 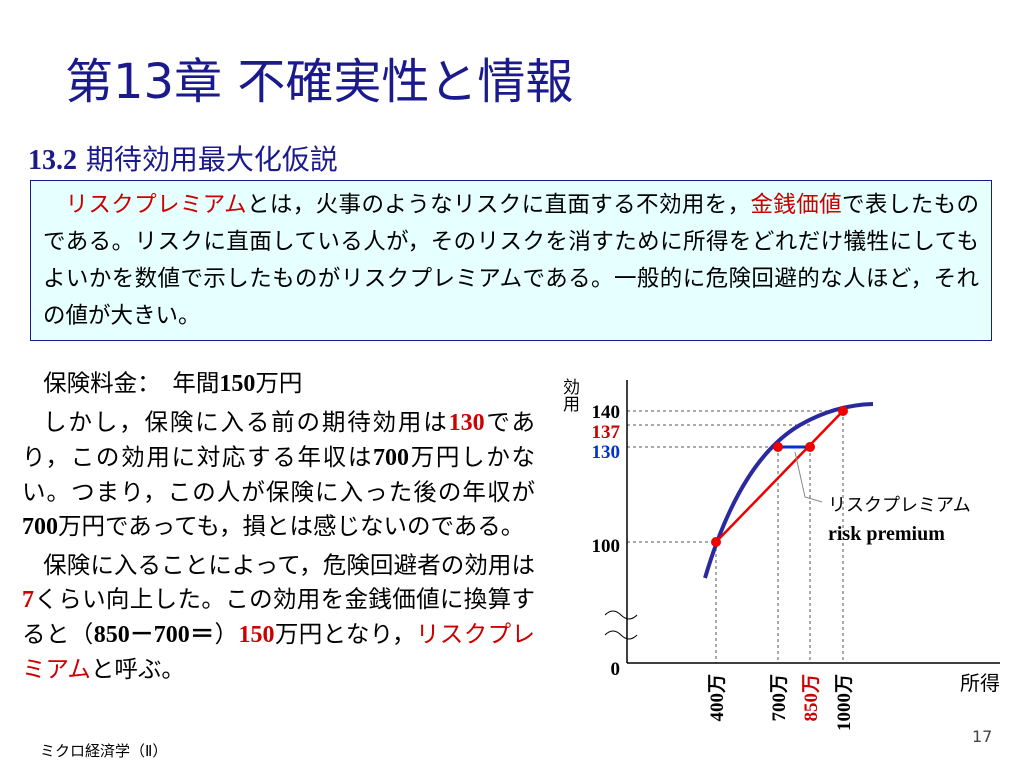 I want to click on x-label: 1000万, so click(x=844, y=702).